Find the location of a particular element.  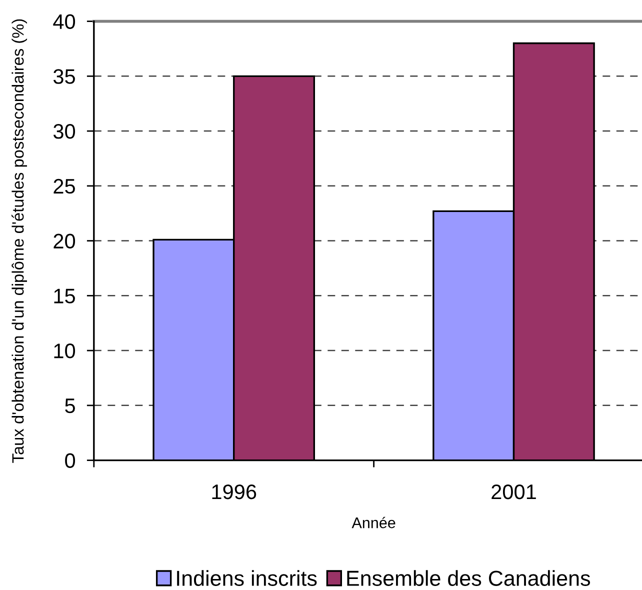

x-tick-label: 1996 is located at coordinates (234, 492).